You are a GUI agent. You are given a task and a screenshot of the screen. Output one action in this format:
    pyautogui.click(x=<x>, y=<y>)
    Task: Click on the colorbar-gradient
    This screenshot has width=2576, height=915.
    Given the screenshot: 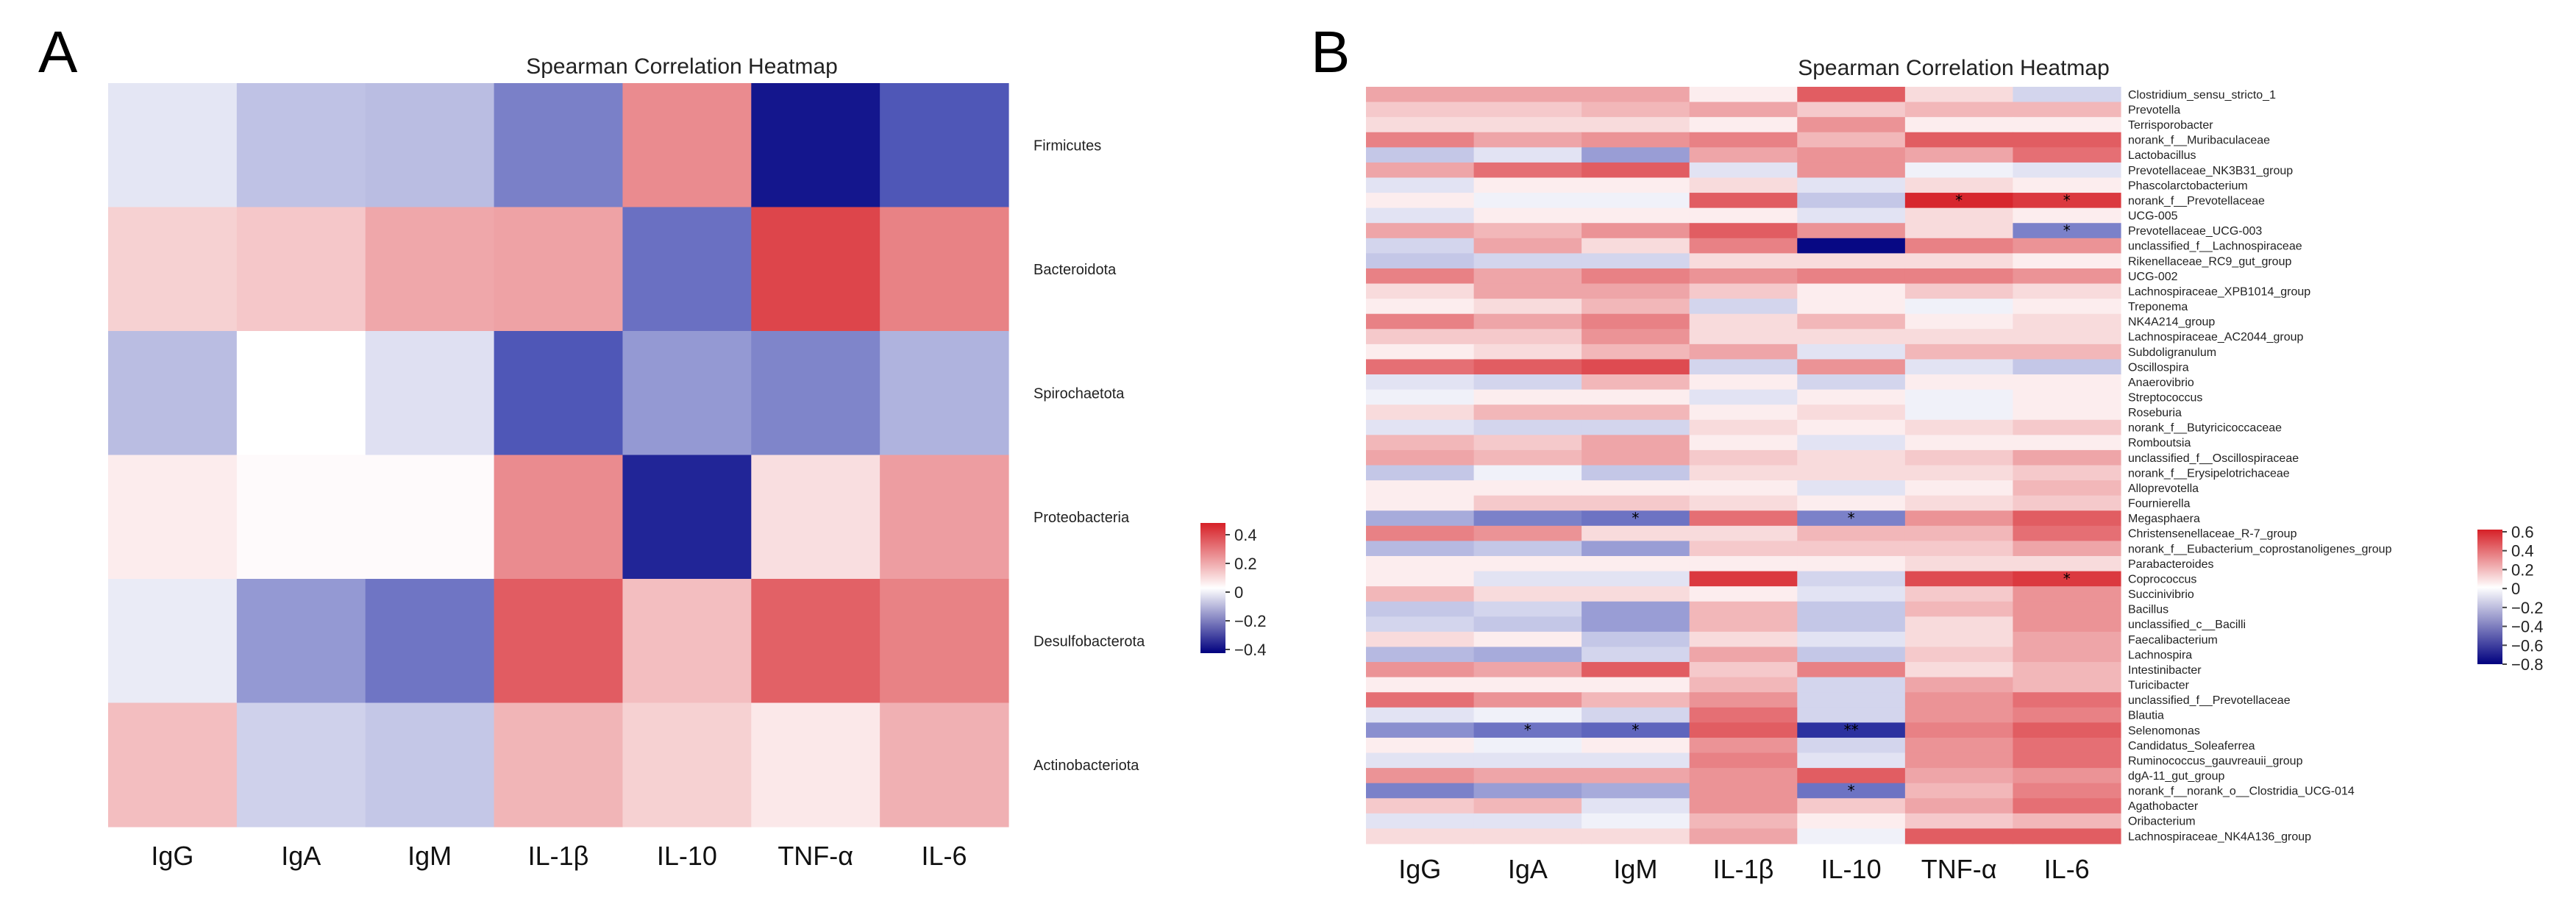 What is the action you would take?
    pyautogui.click(x=1212, y=588)
    